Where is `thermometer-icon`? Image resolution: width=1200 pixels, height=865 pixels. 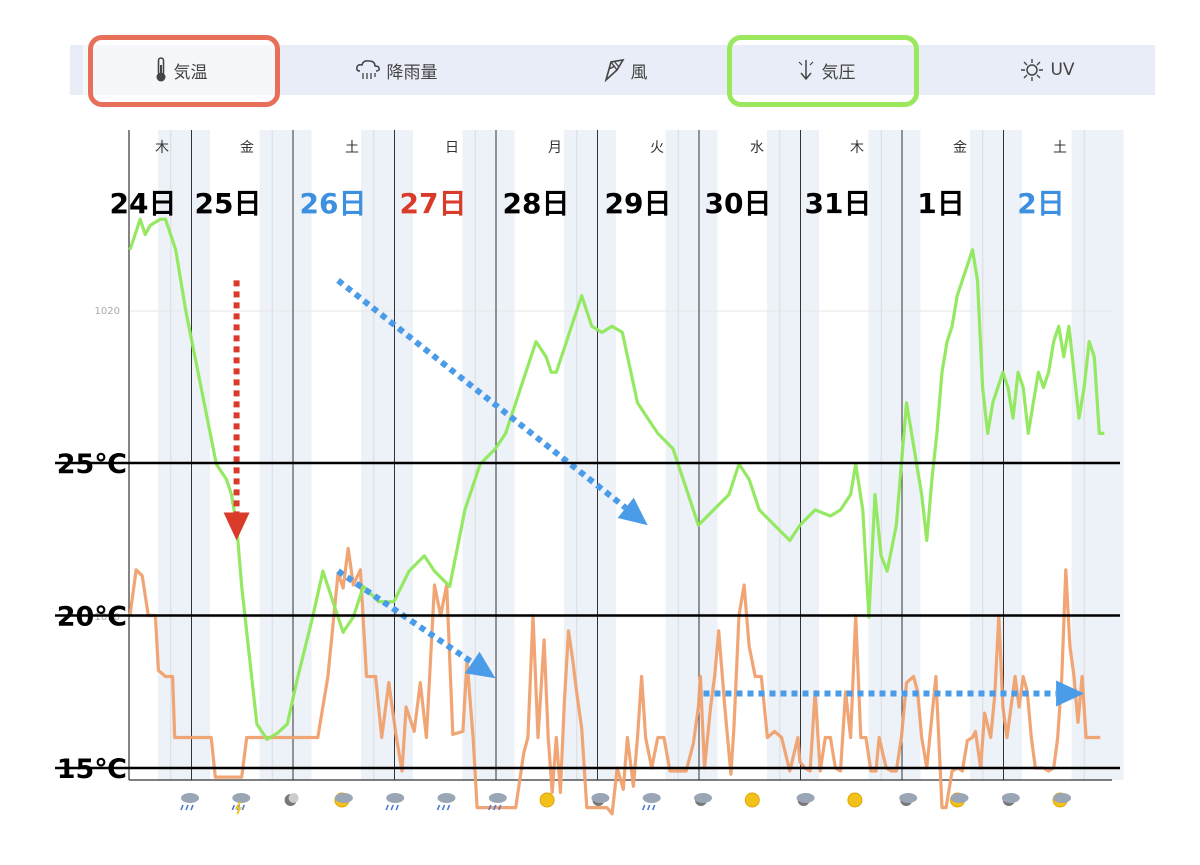 thermometer-icon is located at coordinates (161, 70).